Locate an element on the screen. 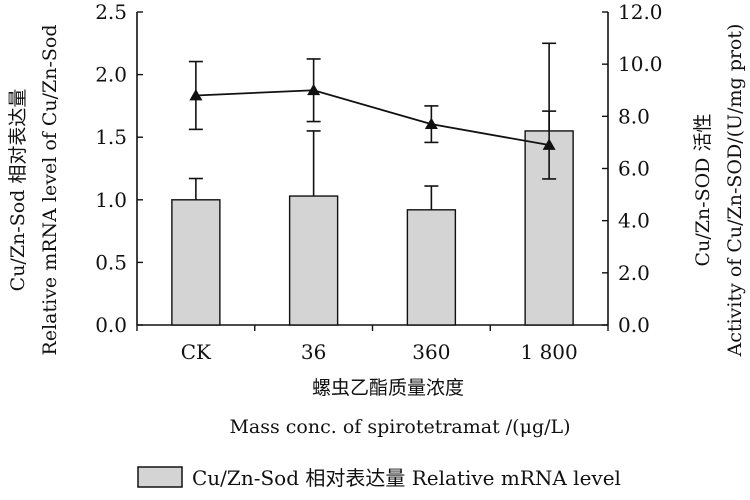 This screenshot has width=750, height=500. x-tick-label: 1 800 is located at coordinates (548, 352).